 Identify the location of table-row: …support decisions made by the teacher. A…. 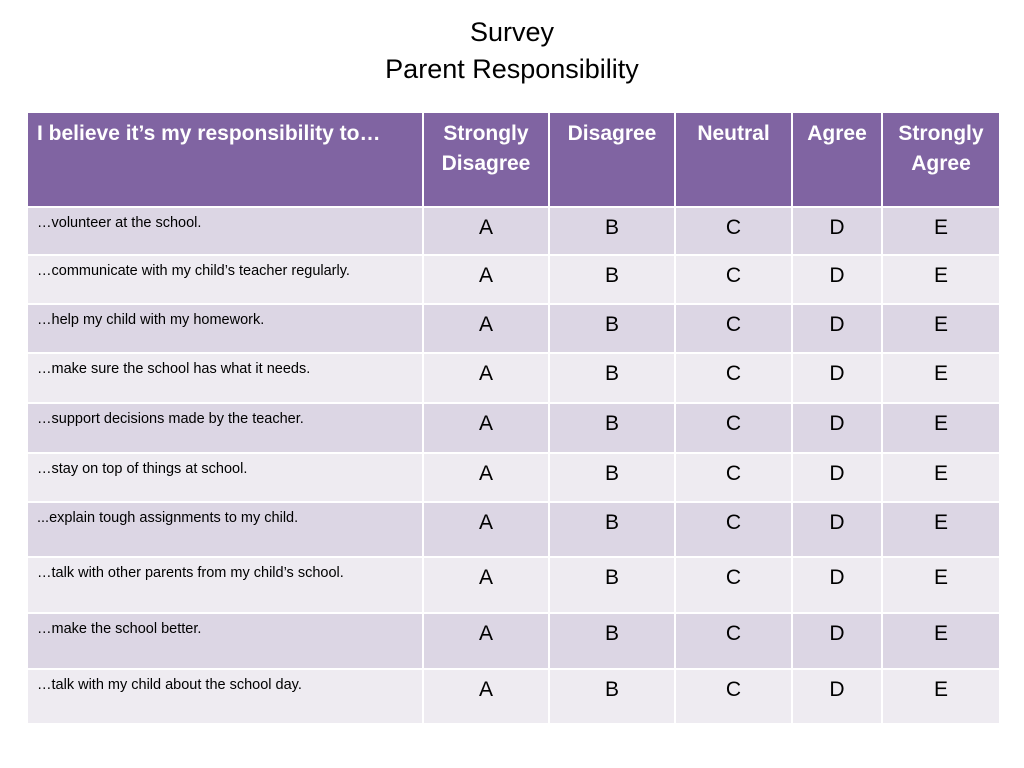
(513, 428).